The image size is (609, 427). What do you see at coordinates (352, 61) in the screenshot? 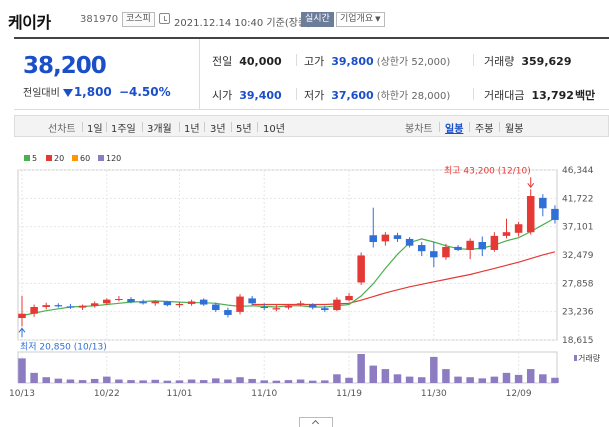
I see `high-value: 39,800` at bounding box center [352, 61].